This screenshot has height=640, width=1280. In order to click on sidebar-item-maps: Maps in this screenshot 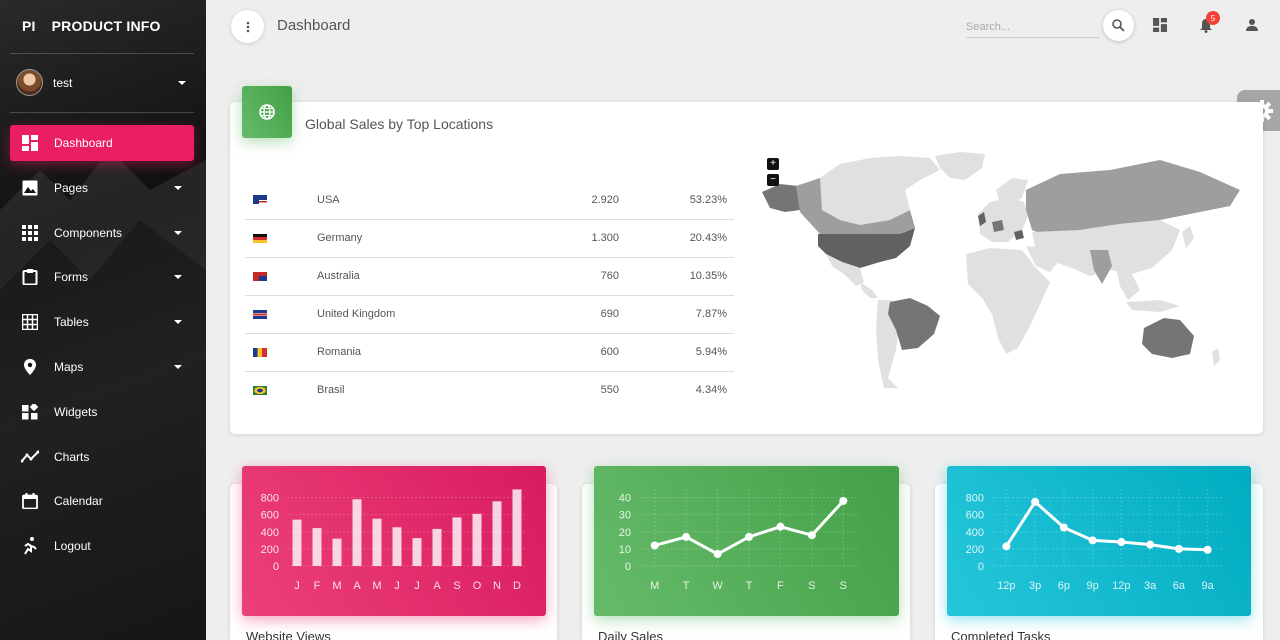, I will do `click(102, 367)`.